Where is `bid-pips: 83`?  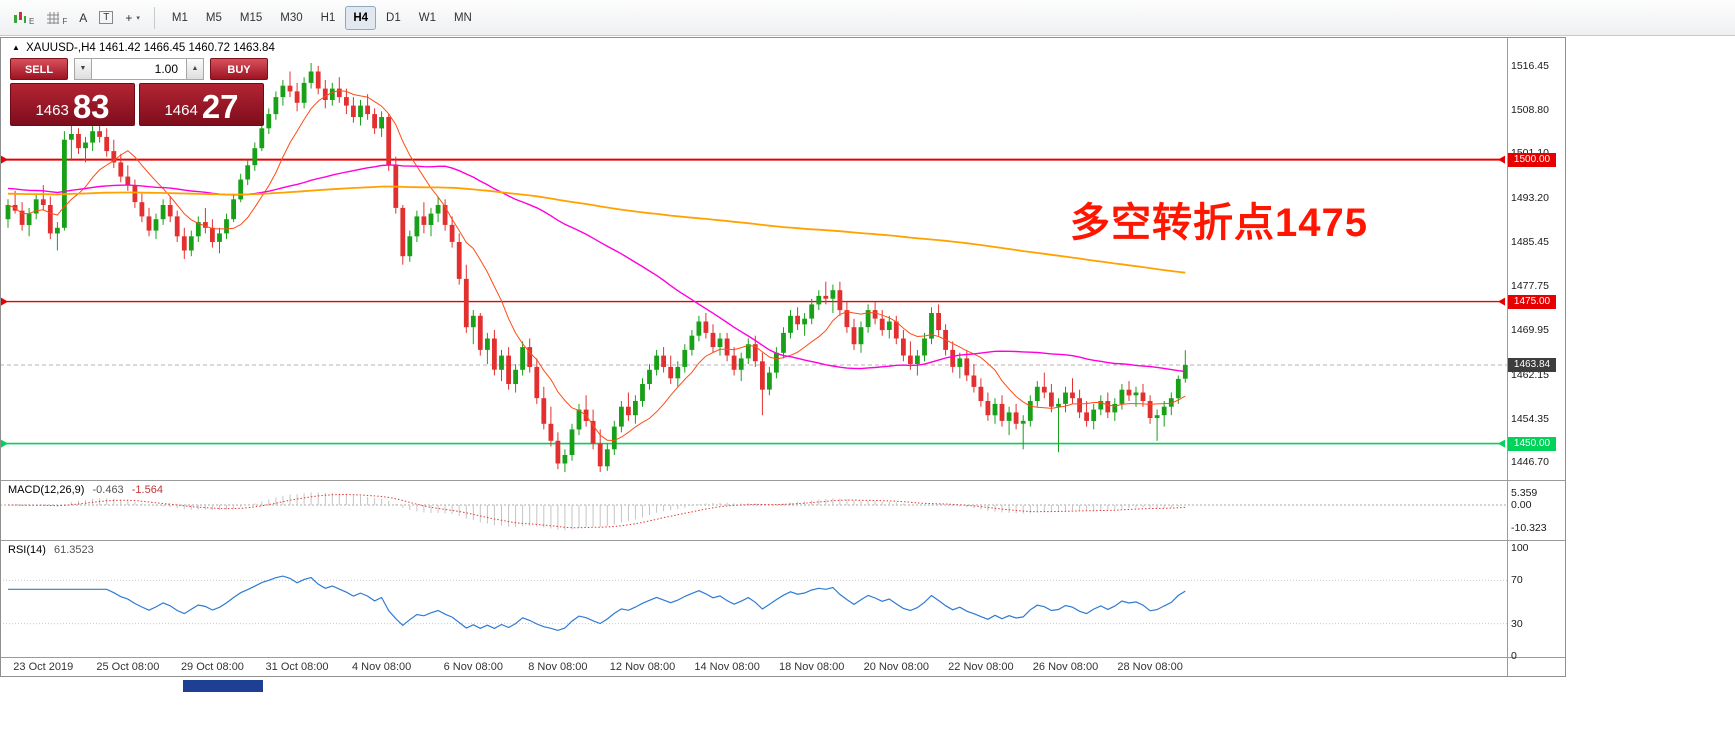
bid-pips: 83 is located at coordinates (91, 106).